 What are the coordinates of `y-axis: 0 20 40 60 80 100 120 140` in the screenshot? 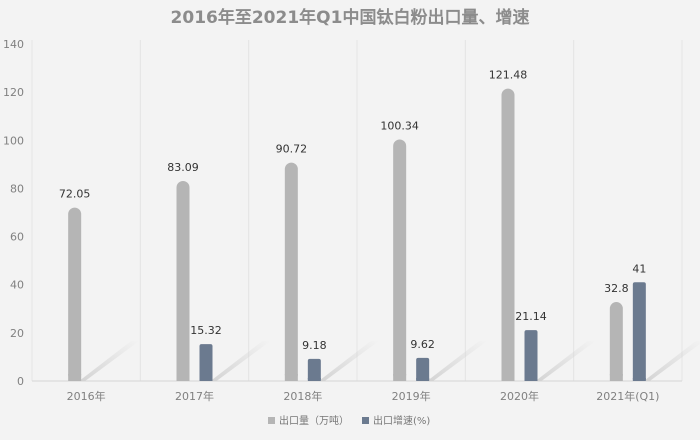 It's located at (13, 213).